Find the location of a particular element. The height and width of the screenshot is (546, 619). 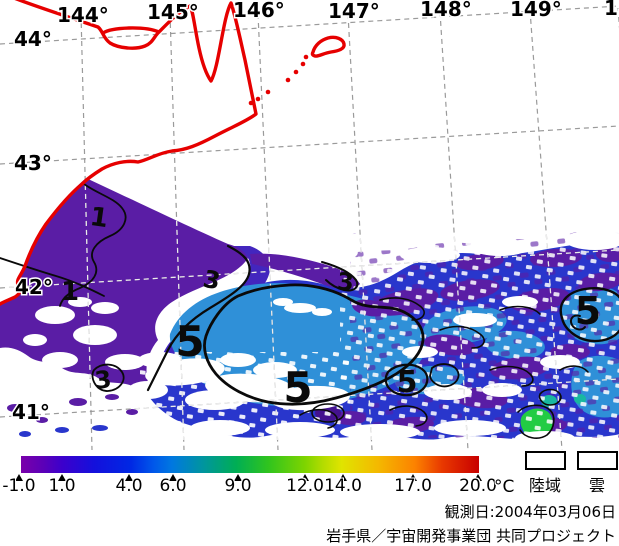

lagoon-outline is located at coordinates (131, 30).